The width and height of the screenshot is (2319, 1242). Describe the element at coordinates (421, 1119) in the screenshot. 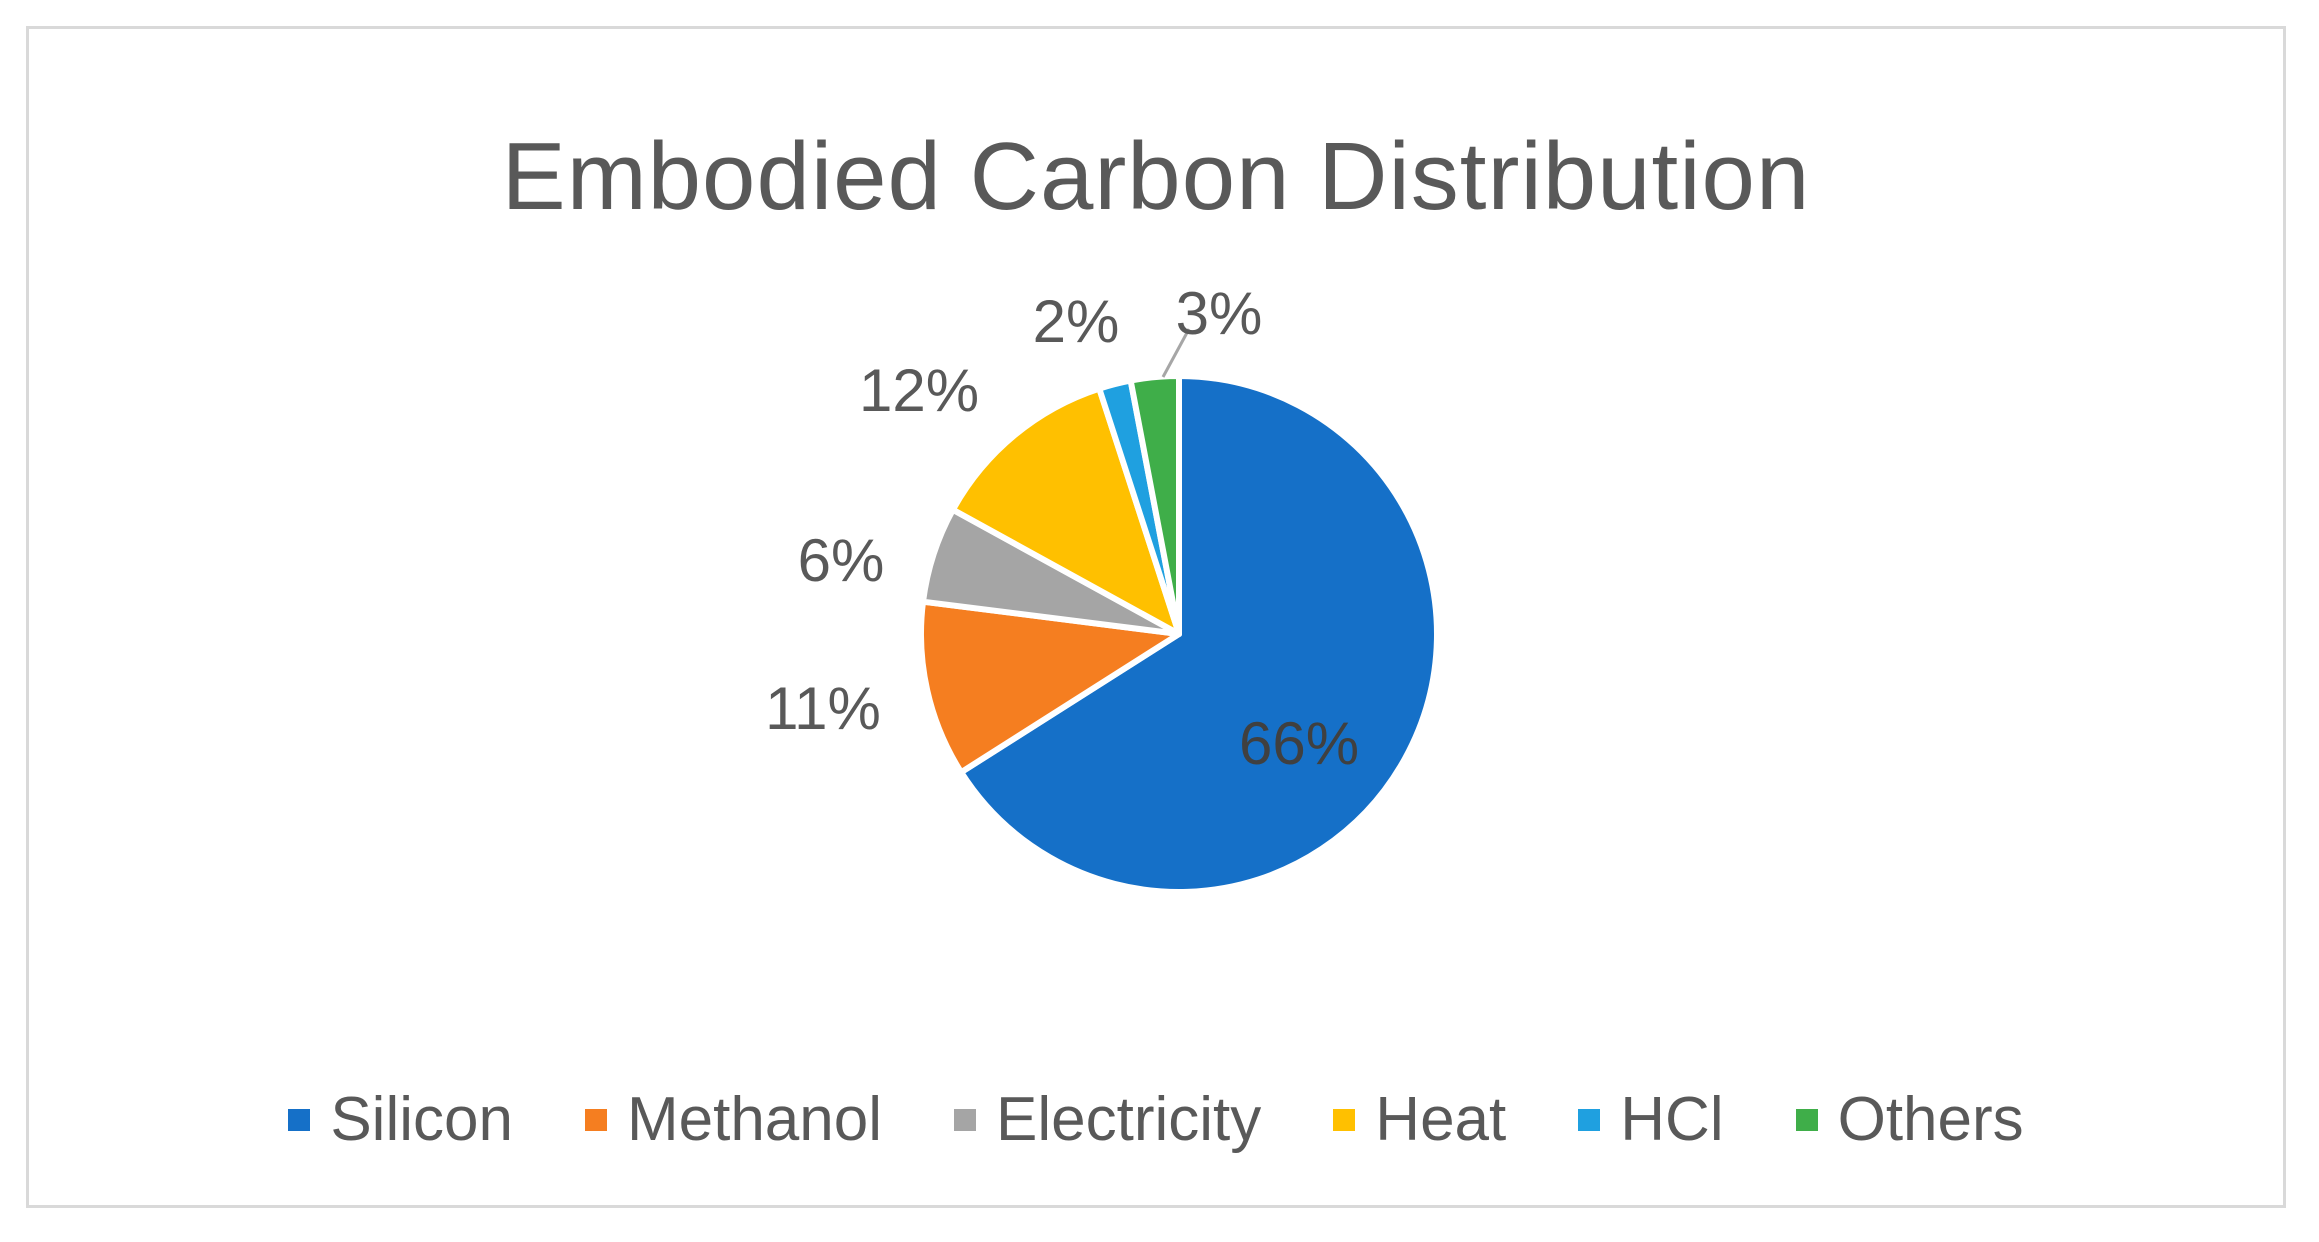

I see `legend-label: Silicon` at that location.